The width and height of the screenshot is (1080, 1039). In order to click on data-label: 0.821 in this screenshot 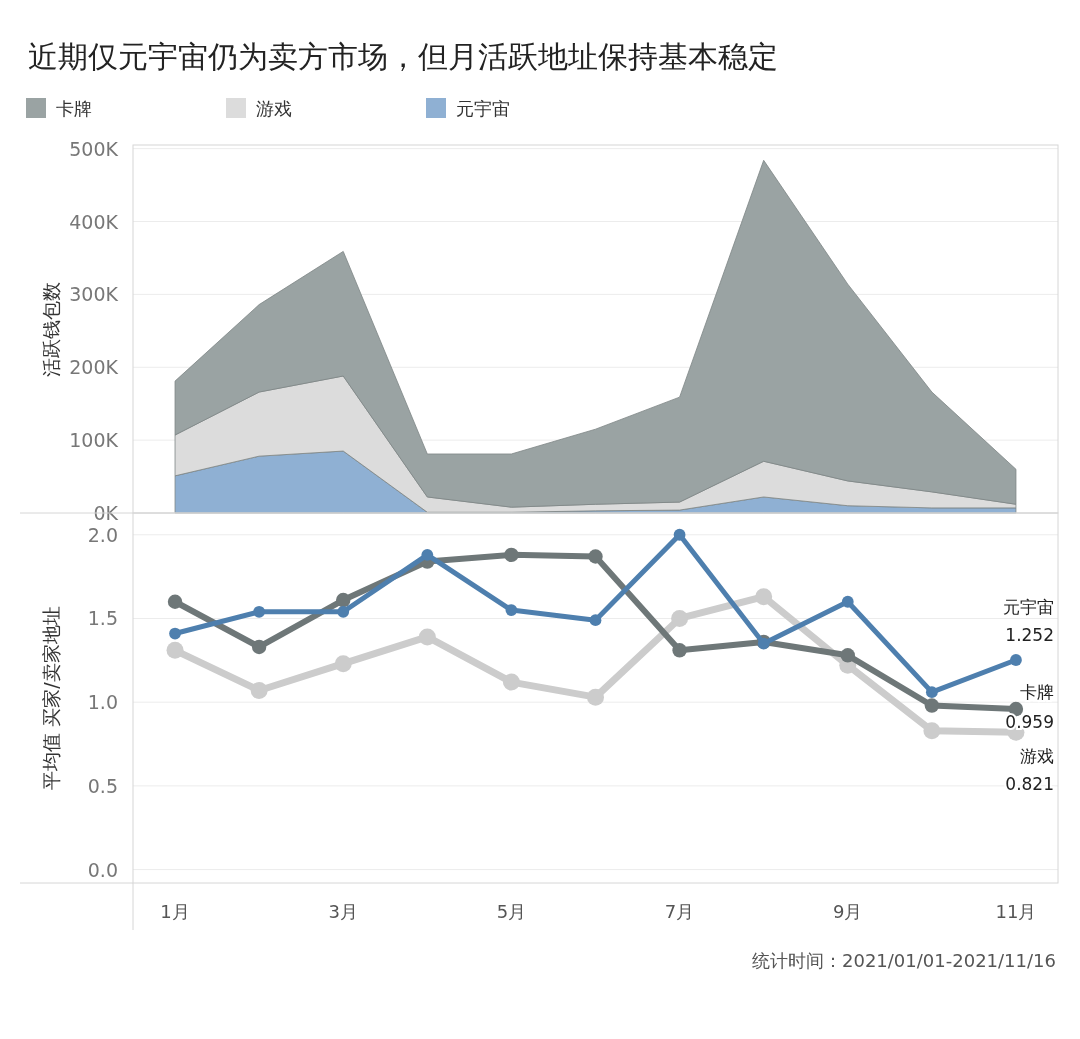, I will do `click(1029, 784)`.